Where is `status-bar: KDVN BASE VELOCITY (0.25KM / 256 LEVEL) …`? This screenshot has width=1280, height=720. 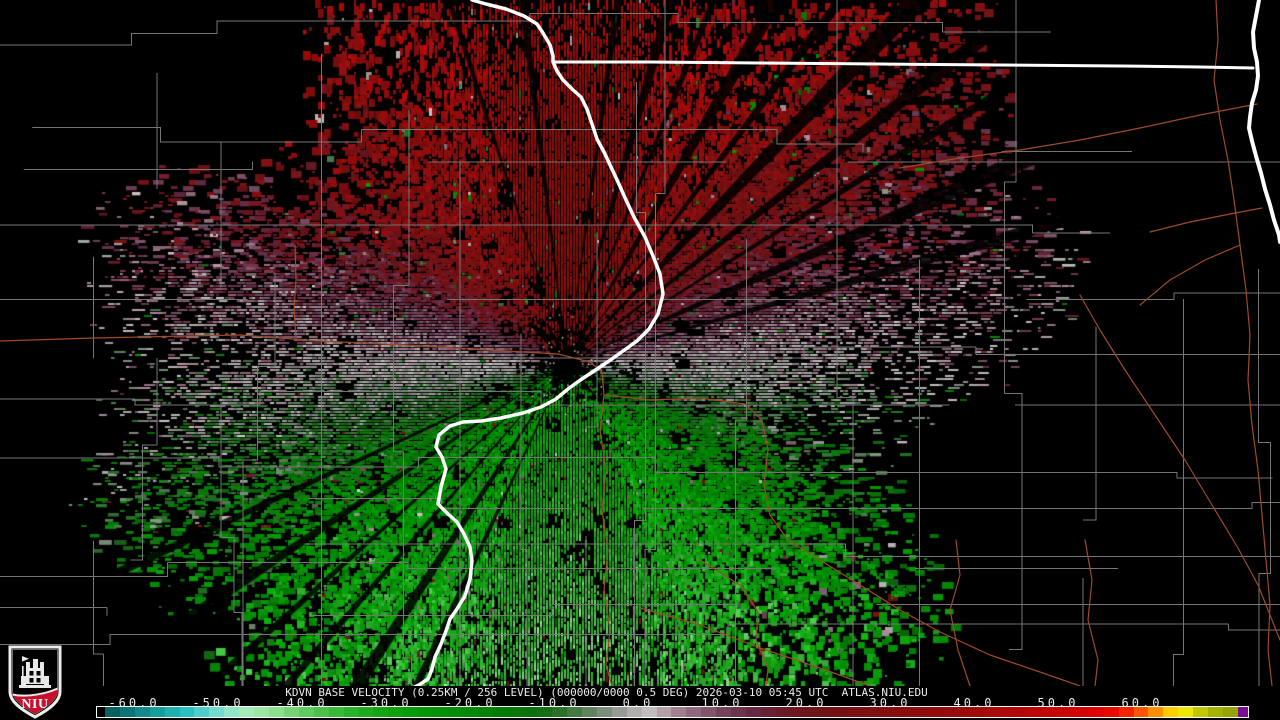 status-bar: KDVN BASE VELOCITY (0.25KM / 256 LEVEL) … is located at coordinates (640, 703).